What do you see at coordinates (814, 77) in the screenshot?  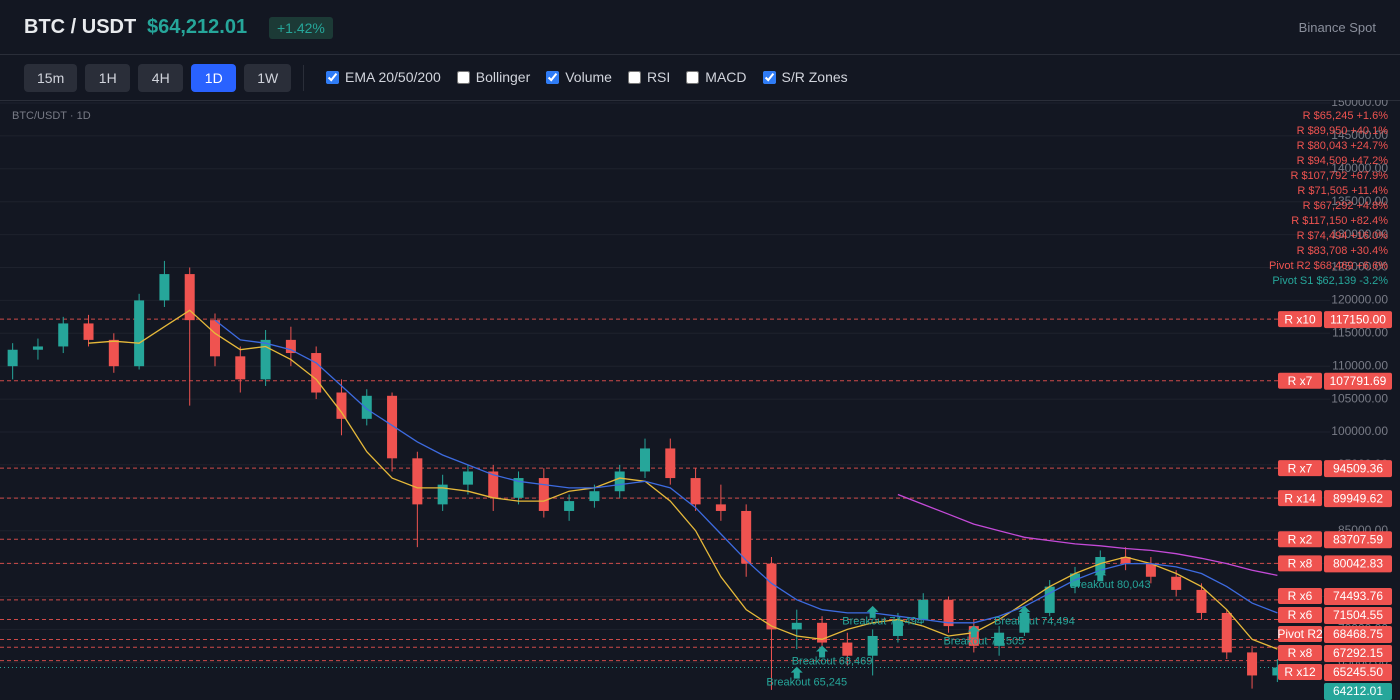 I see `indicator-label: S/R Zones` at bounding box center [814, 77].